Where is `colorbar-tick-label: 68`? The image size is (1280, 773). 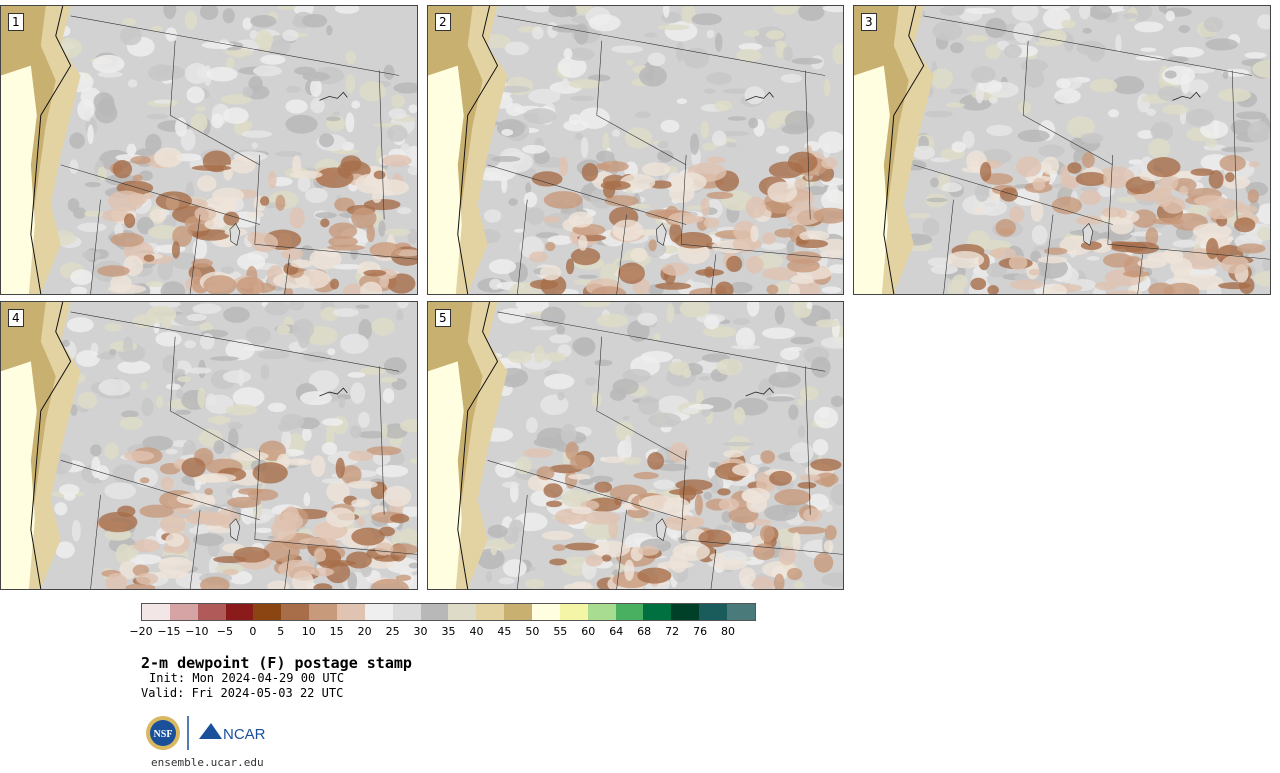
colorbar-tick-label: 68 is located at coordinates (644, 631).